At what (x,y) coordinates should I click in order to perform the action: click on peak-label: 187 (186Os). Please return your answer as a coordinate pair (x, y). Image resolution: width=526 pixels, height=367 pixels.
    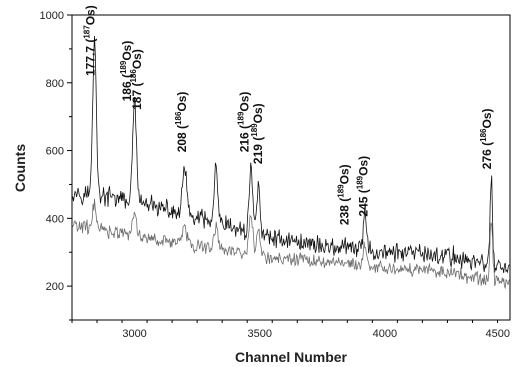
    Looking at the image, I should click on (136, 79).